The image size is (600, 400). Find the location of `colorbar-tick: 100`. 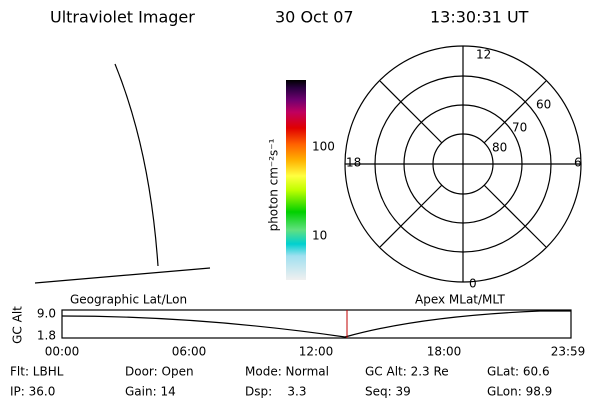

colorbar-tick: 100 is located at coordinates (323, 147).